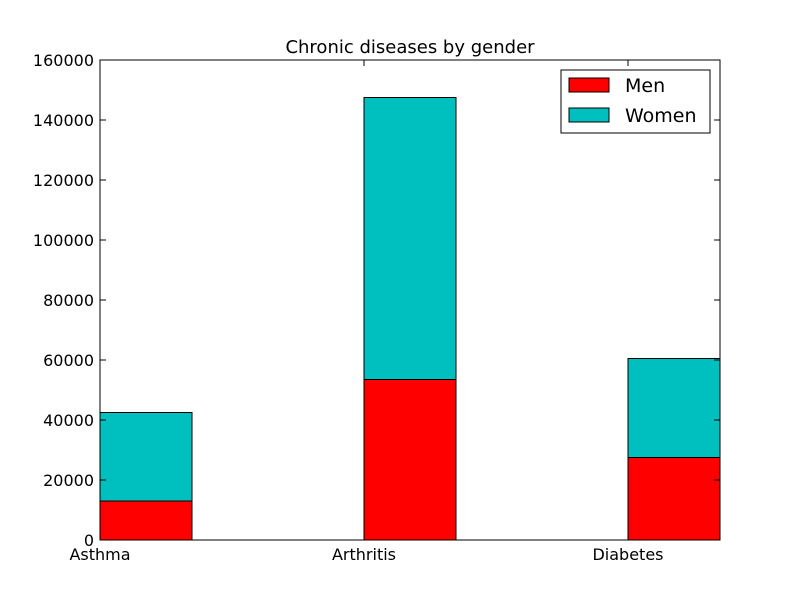 The height and width of the screenshot is (600, 800). What do you see at coordinates (674, 408) in the screenshot?
I see `bar-women-diabetes` at bounding box center [674, 408].